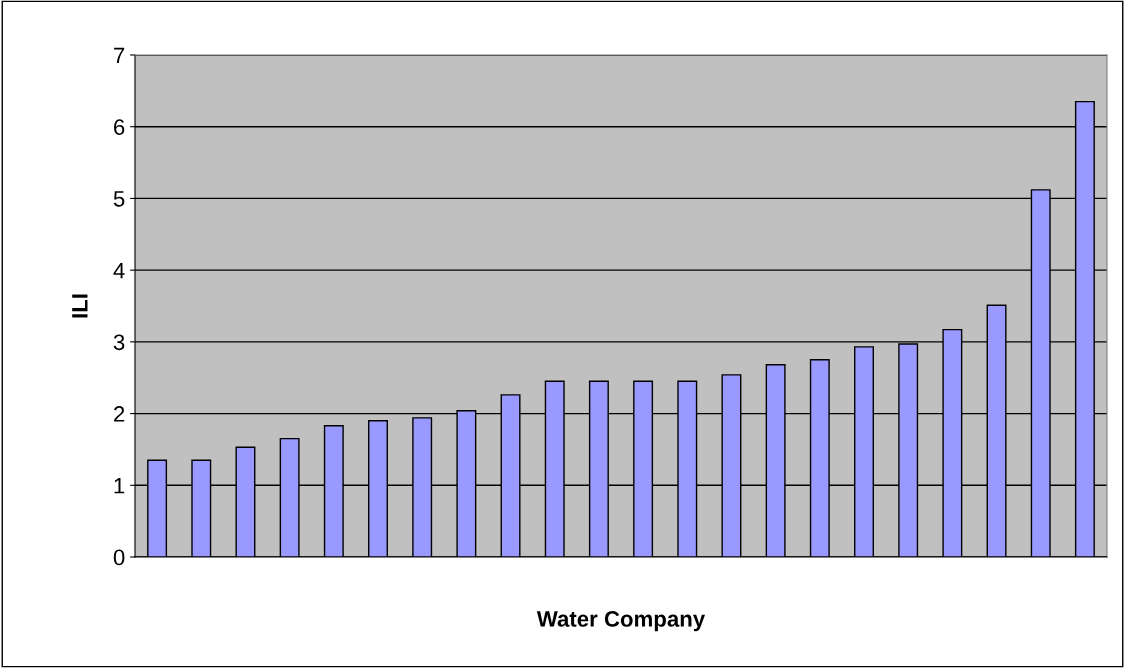 The image size is (1125, 668). What do you see at coordinates (119, 557) in the screenshot?
I see `y-tick-label: 0` at bounding box center [119, 557].